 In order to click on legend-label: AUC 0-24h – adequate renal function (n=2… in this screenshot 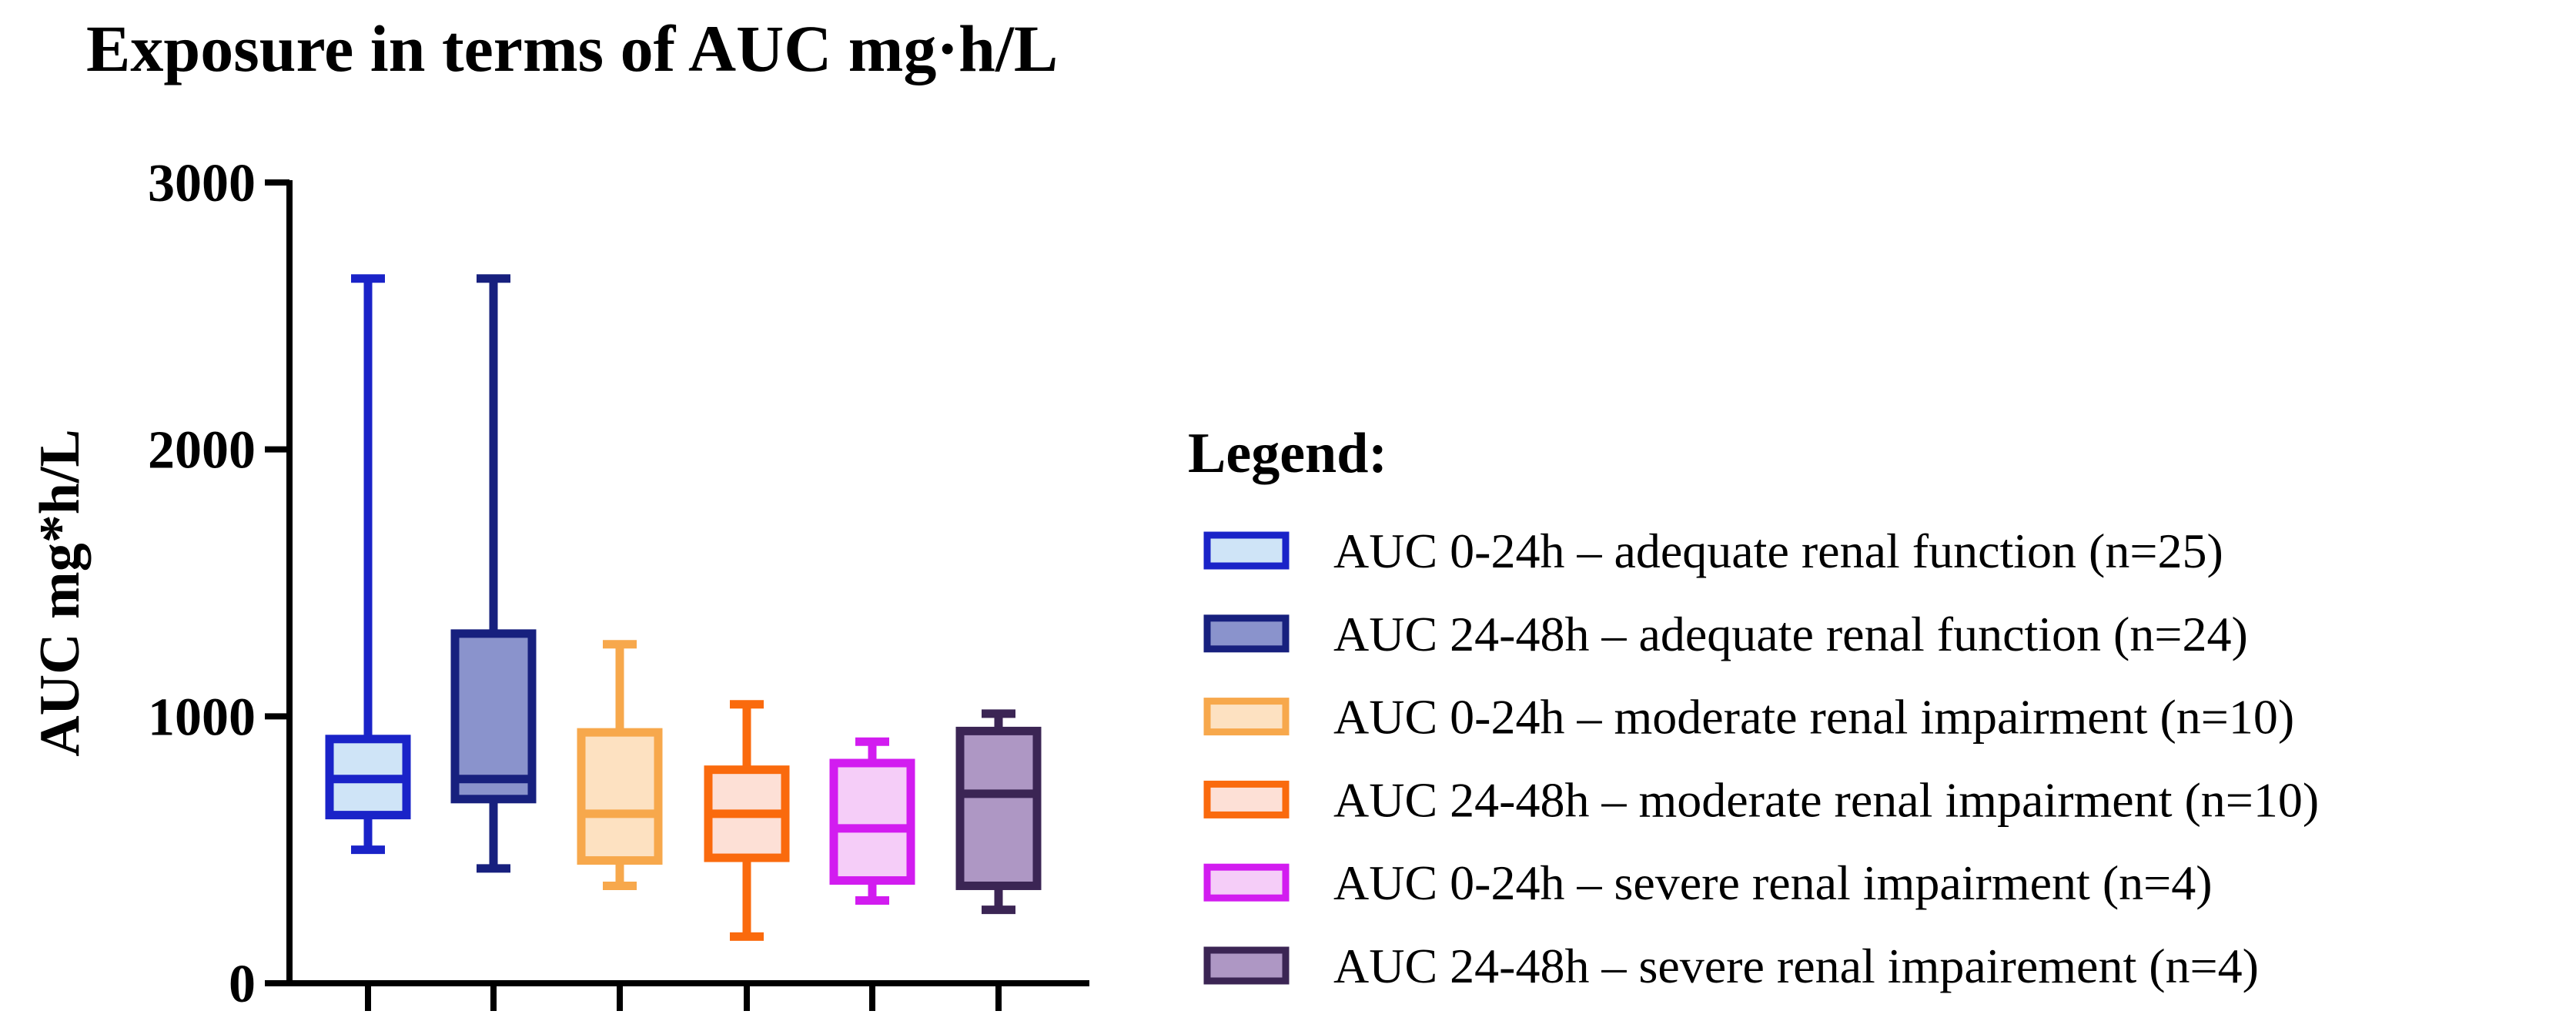, I will do `click(1778, 551)`.